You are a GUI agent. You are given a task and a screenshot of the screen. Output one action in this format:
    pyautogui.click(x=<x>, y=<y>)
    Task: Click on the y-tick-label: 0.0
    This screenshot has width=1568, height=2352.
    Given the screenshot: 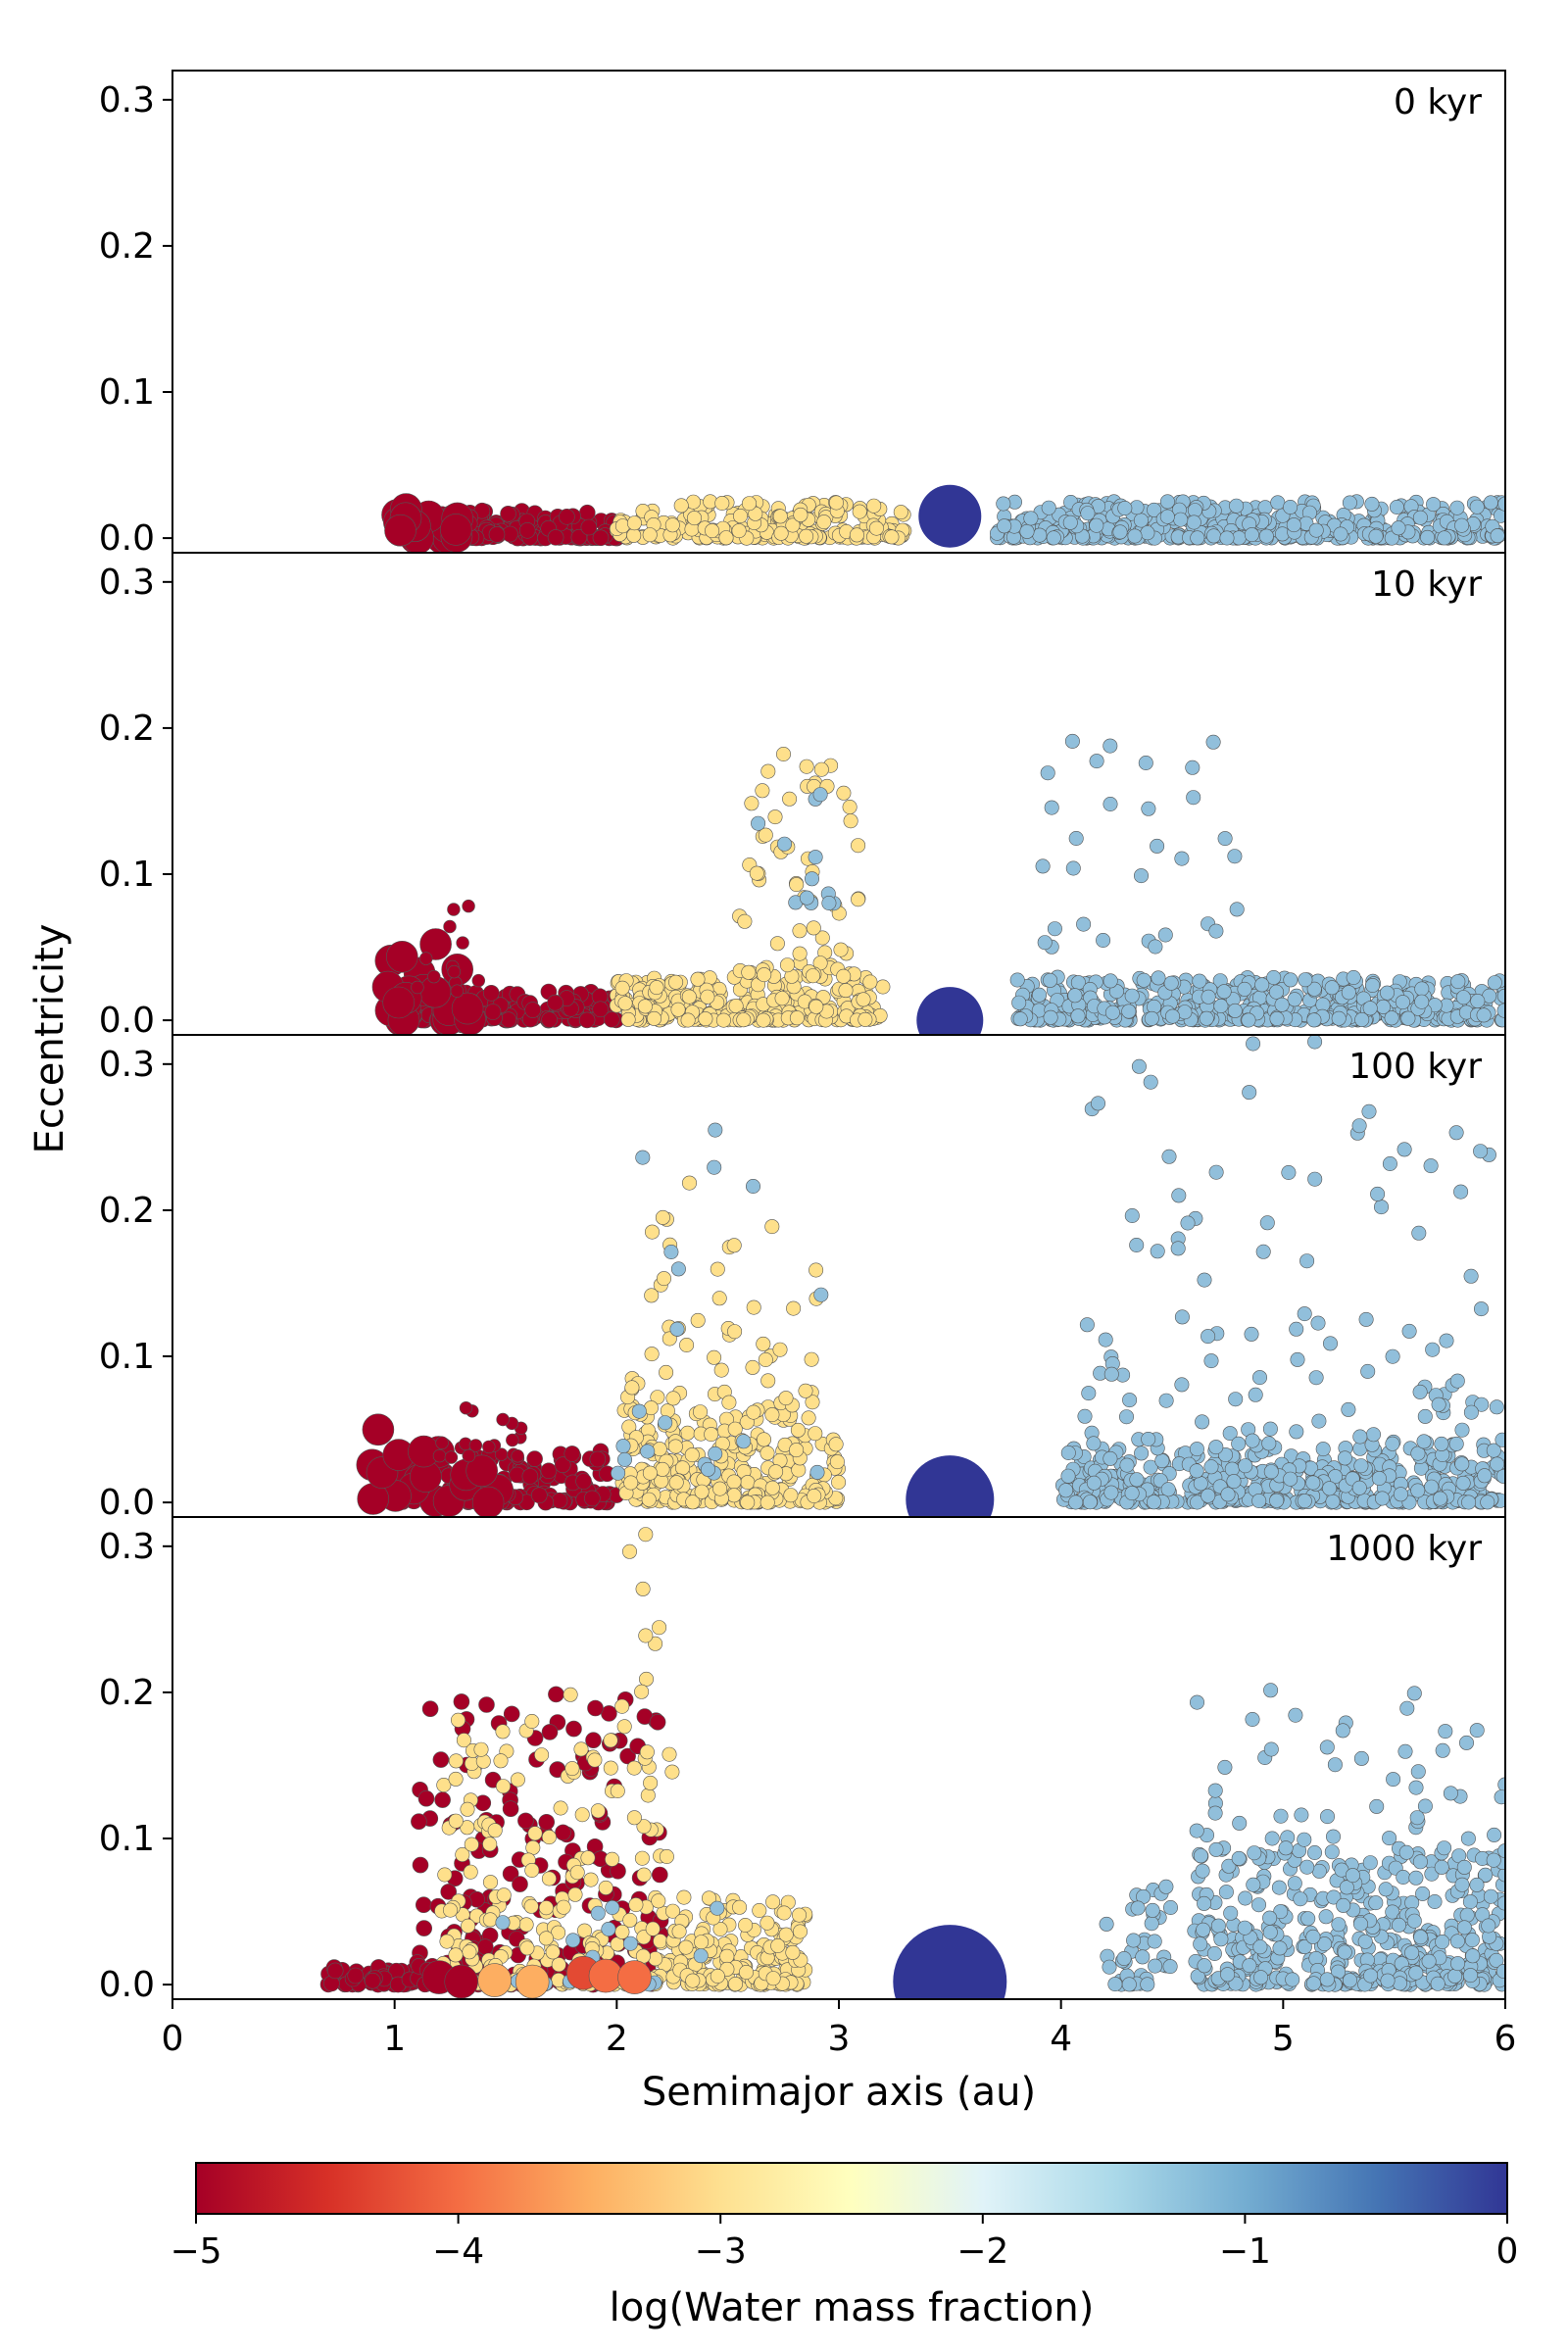 What is the action you would take?
    pyautogui.click(x=127, y=1021)
    